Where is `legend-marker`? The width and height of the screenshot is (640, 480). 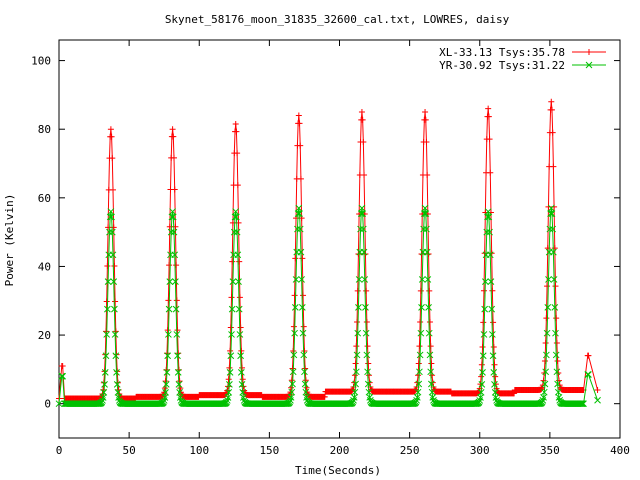 legend-marker is located at coordinates (589, 52).